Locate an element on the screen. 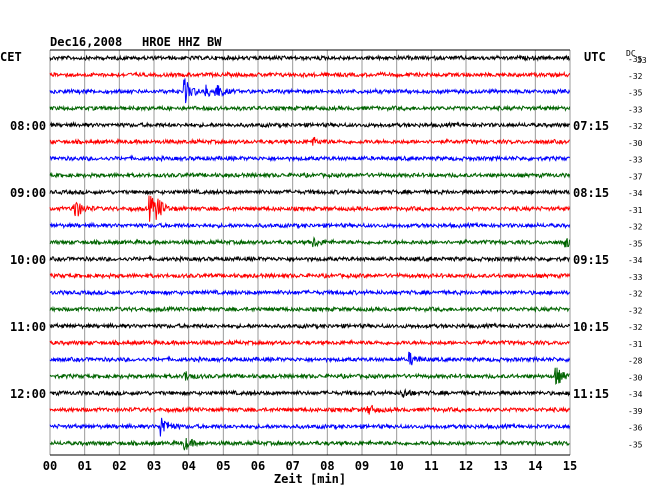  dc-offset-label: -36 is located at coordinates (635, 428).